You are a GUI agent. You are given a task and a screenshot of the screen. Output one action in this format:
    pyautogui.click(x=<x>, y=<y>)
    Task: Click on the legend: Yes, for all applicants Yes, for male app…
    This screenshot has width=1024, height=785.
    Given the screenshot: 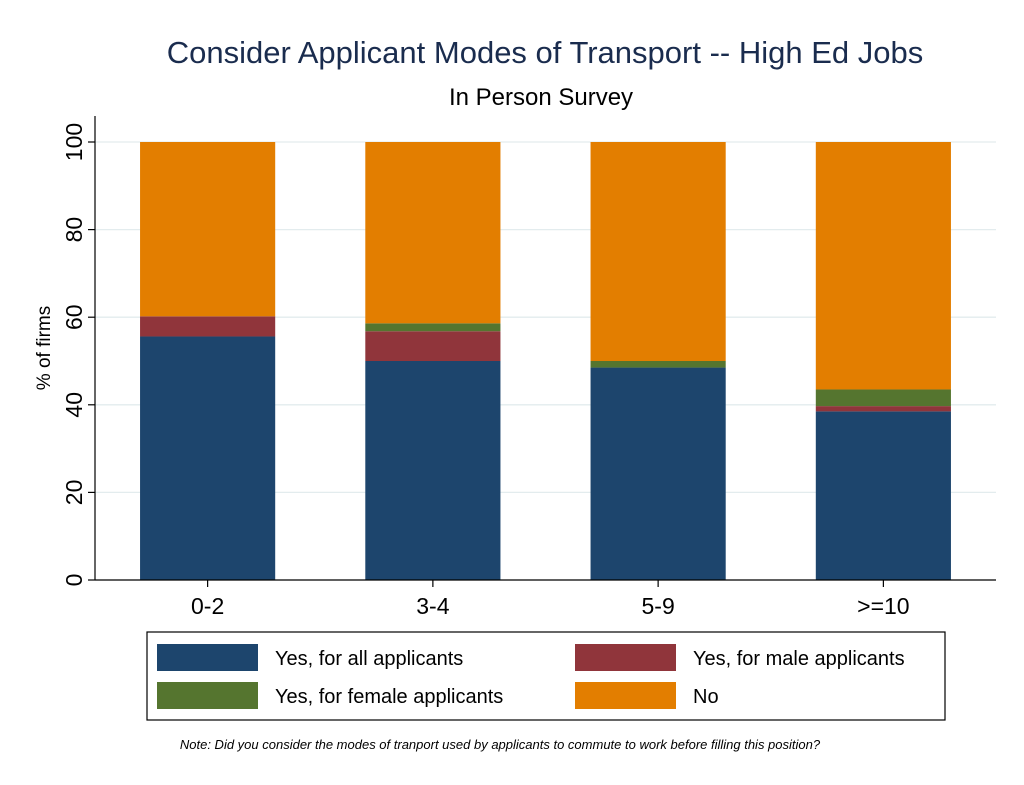 What is the action you would take?
    pyautogui.click(x=531, y=676)
    